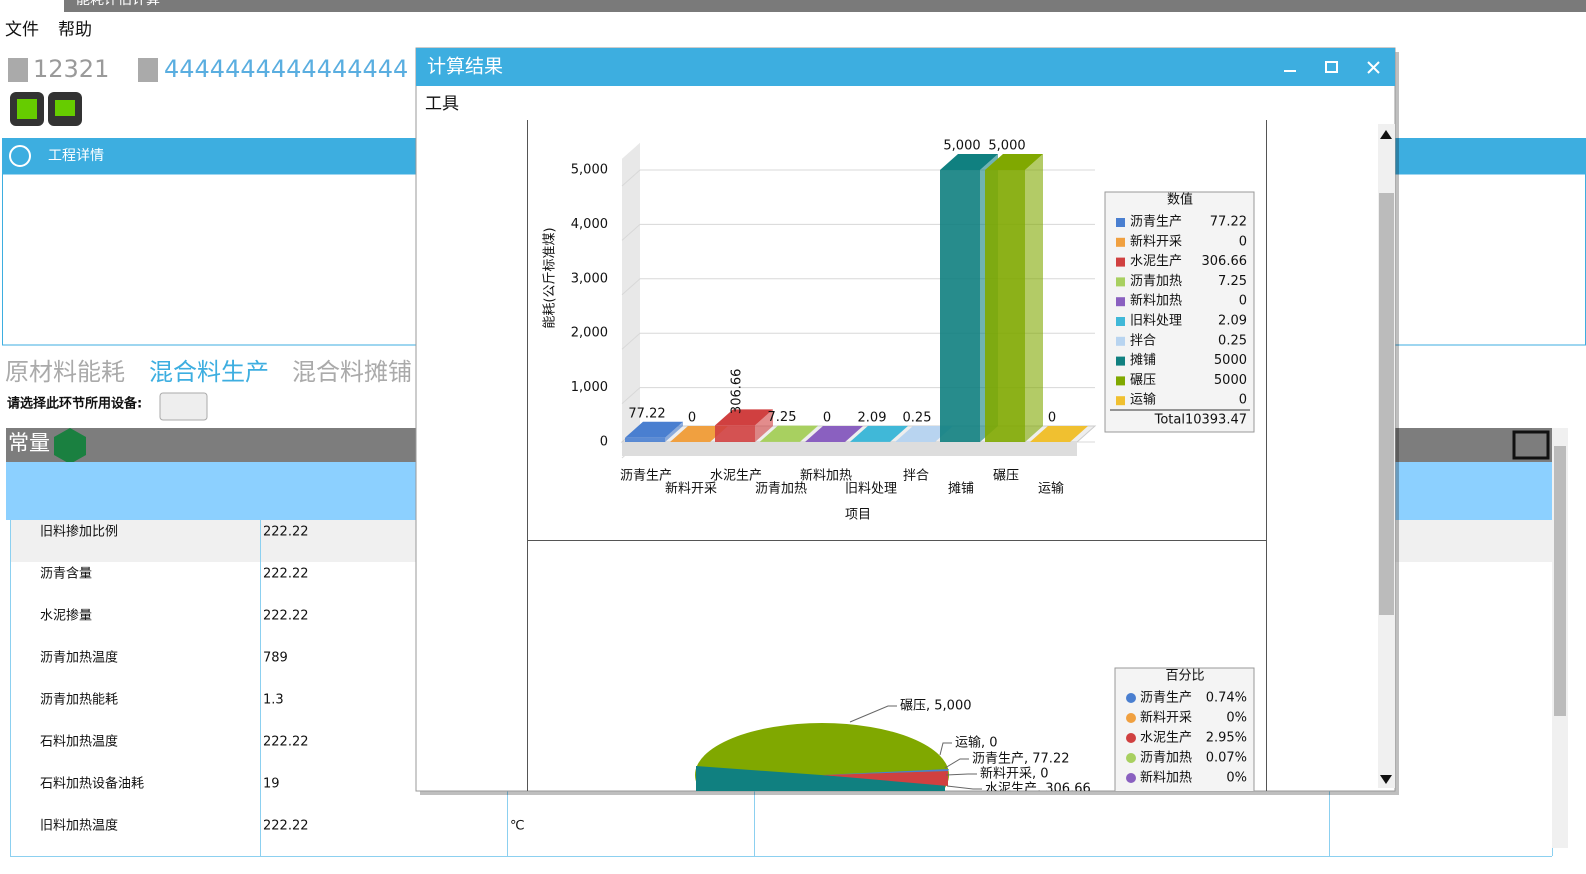  What do you see at coordinates (92, 784) in the screenshot?
I see `cell: 石料加热设备油耗` at bounding box center [92, 784].